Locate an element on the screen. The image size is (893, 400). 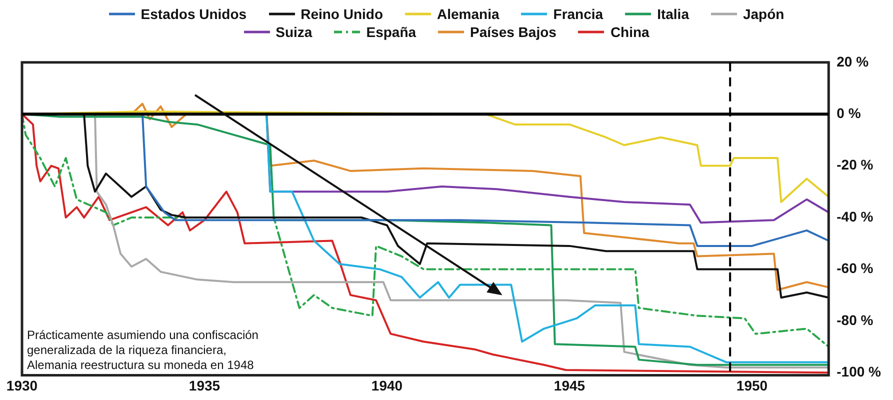
y-tick-label: 20 % is located at coordinates (853, 61).